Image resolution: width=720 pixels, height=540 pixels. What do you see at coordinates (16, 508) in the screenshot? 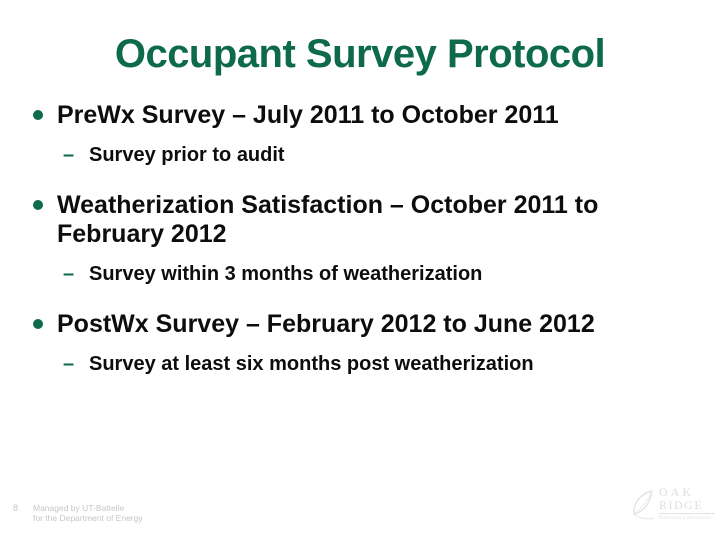
I see `slide-number: 8` at bounding box center [16, 508].